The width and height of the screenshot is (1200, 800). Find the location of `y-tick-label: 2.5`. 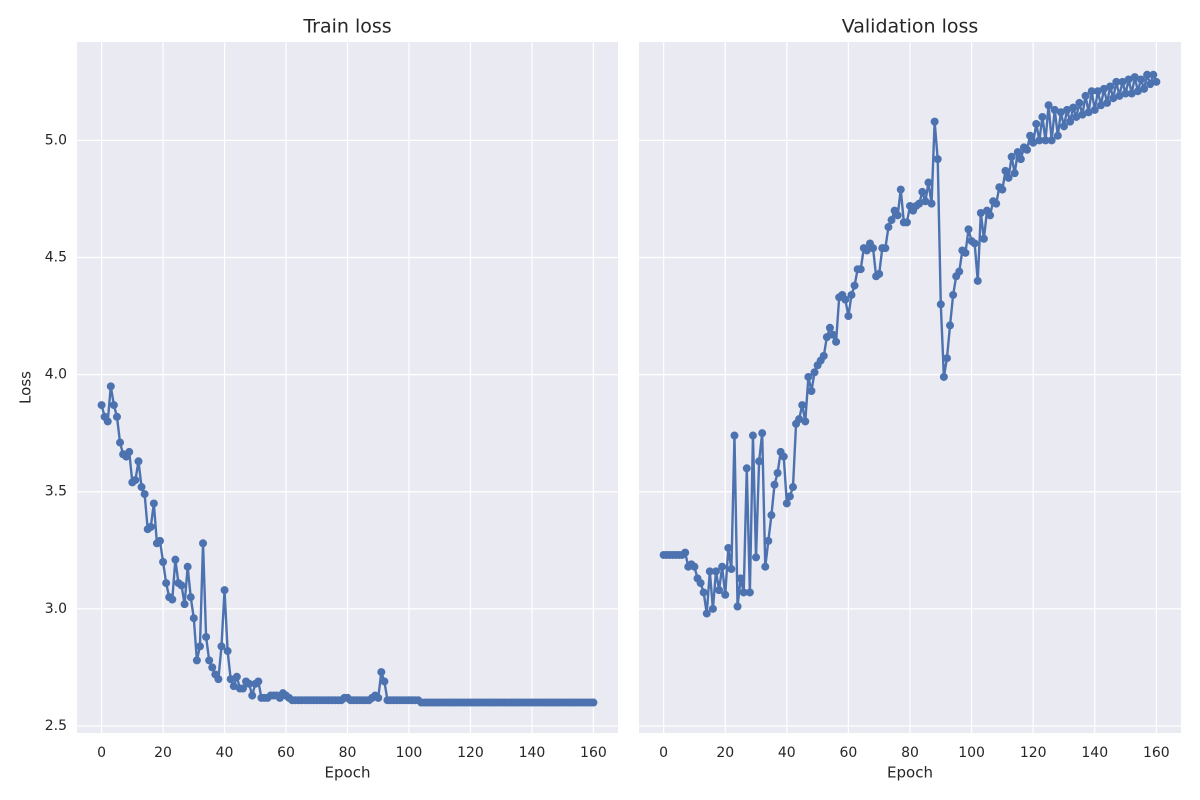

y-tick-label: 2.5 is located at coordinates (56, 726).